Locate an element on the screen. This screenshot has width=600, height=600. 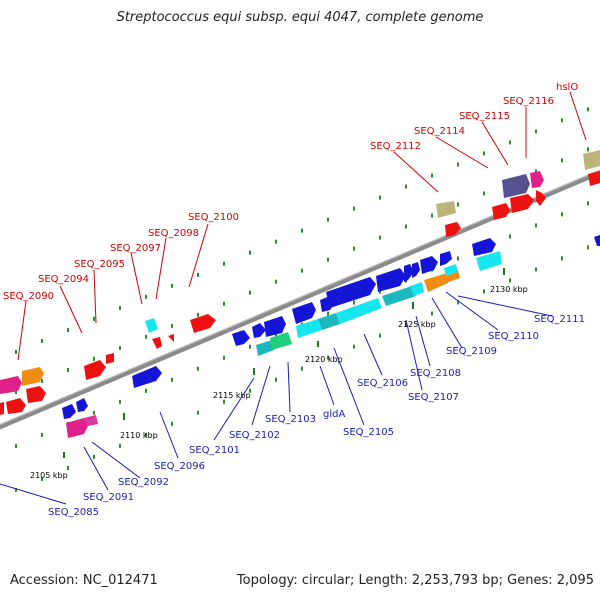
gene-label-seq-2108: SEQ_2108 is located at coordinates (435, 373).